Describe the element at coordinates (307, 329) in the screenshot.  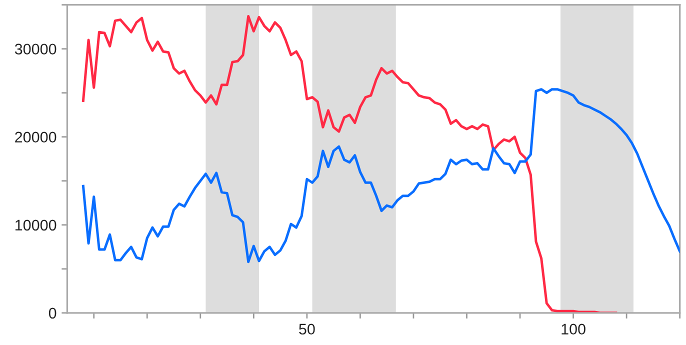
I see `x-tick-label: 50` at that location.